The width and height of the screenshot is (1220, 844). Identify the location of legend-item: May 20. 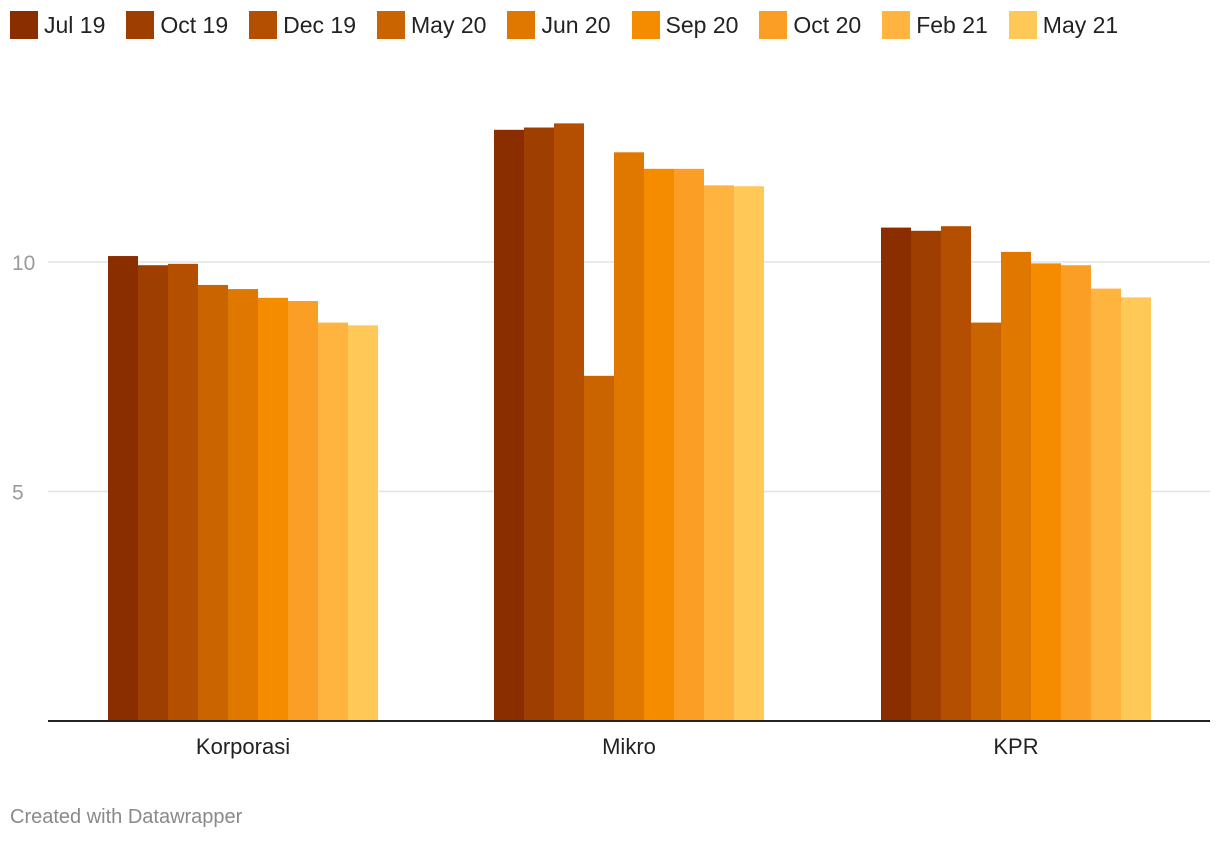
(431, 25).